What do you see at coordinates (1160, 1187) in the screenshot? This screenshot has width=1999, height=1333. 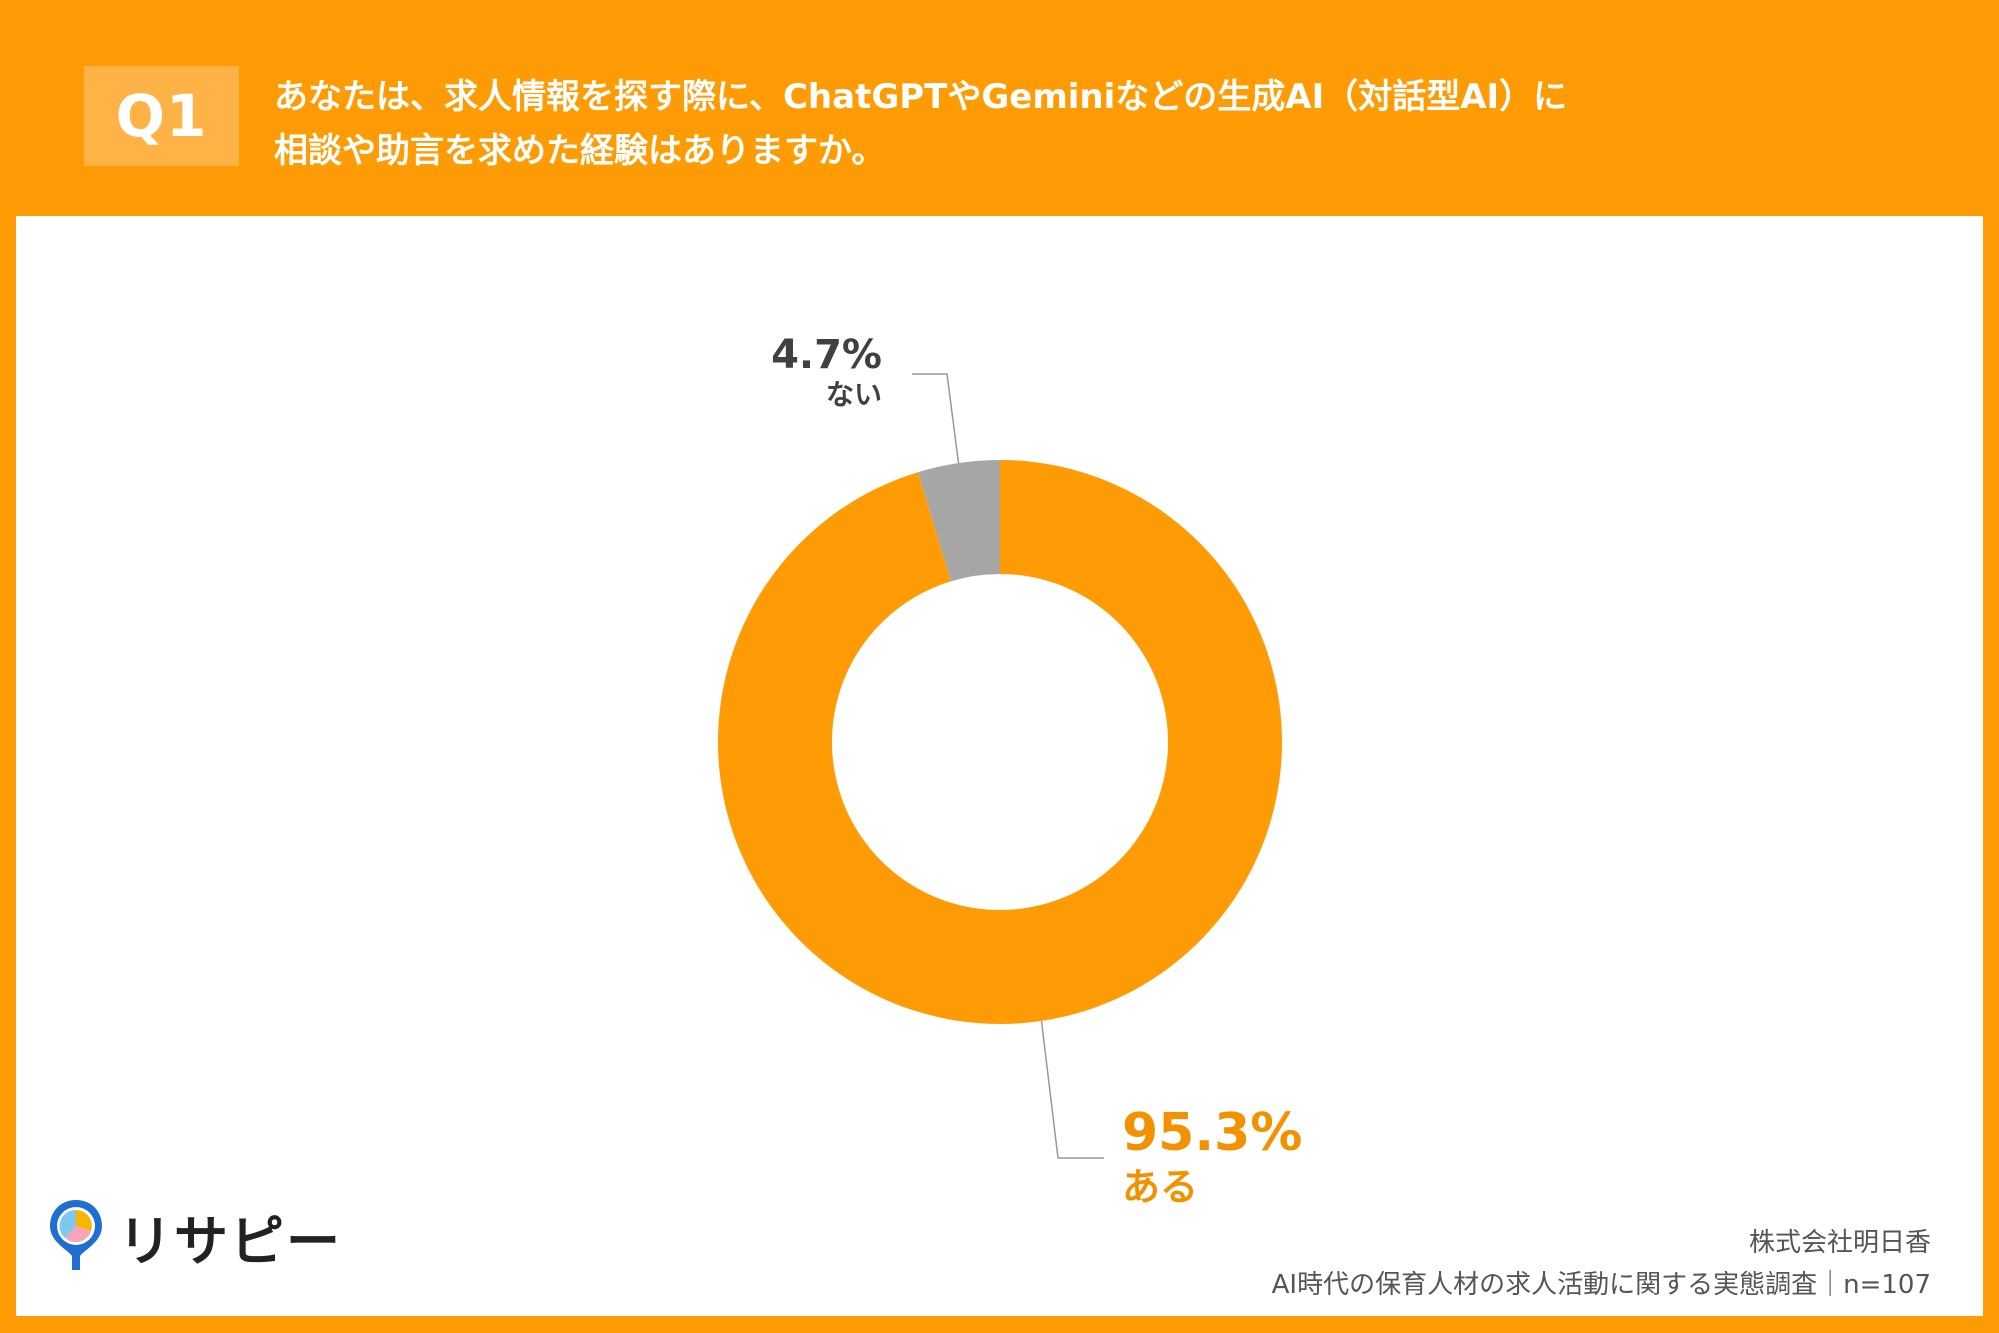 I see `slice-category-label-0: ある` at bounding box center [1160, 1187].